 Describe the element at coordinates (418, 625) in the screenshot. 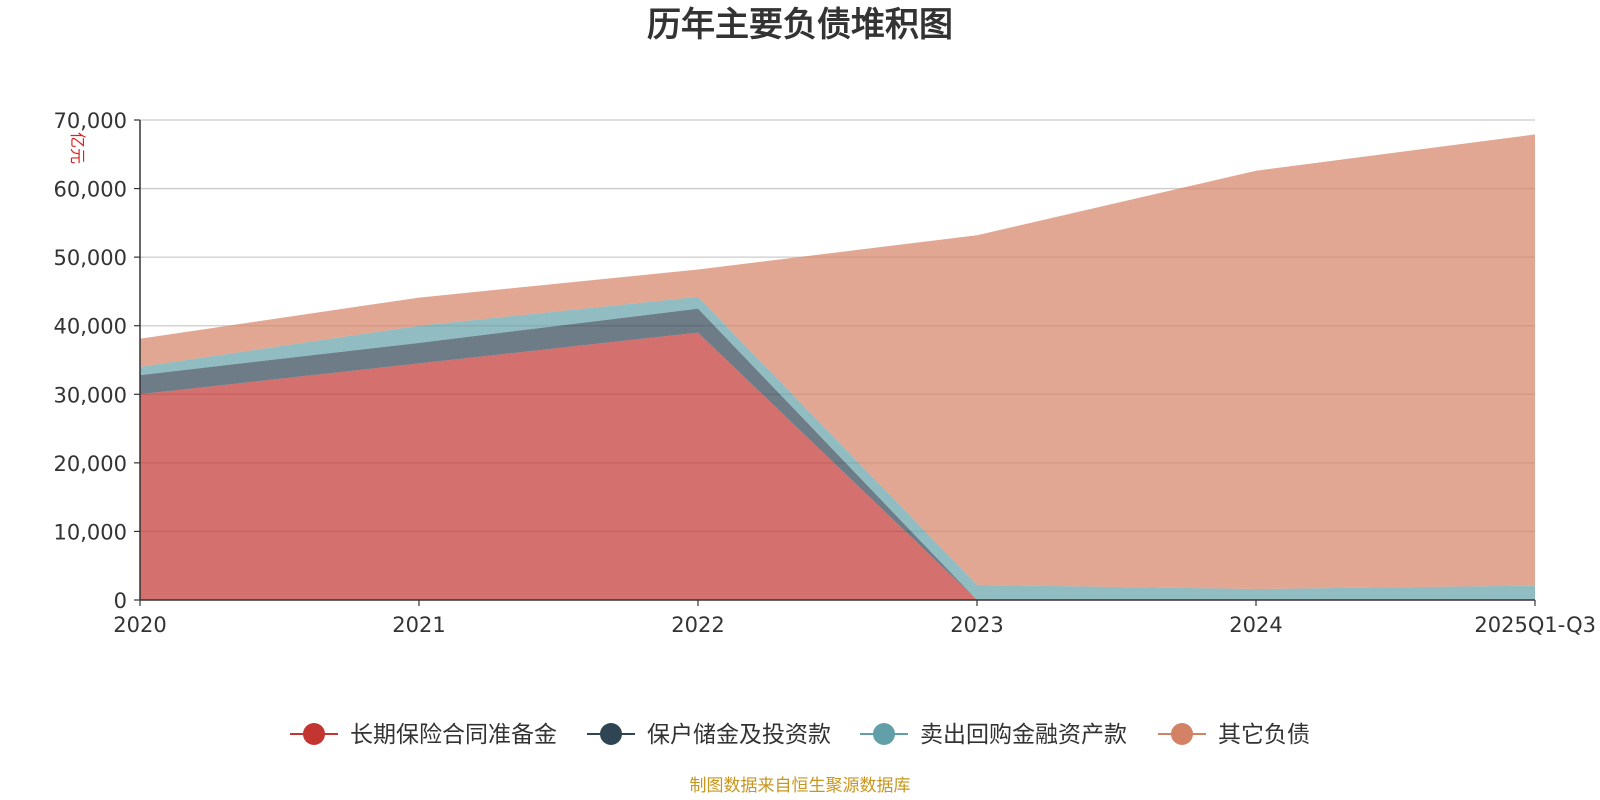

I see `x-tick-label: 2021` at that location.